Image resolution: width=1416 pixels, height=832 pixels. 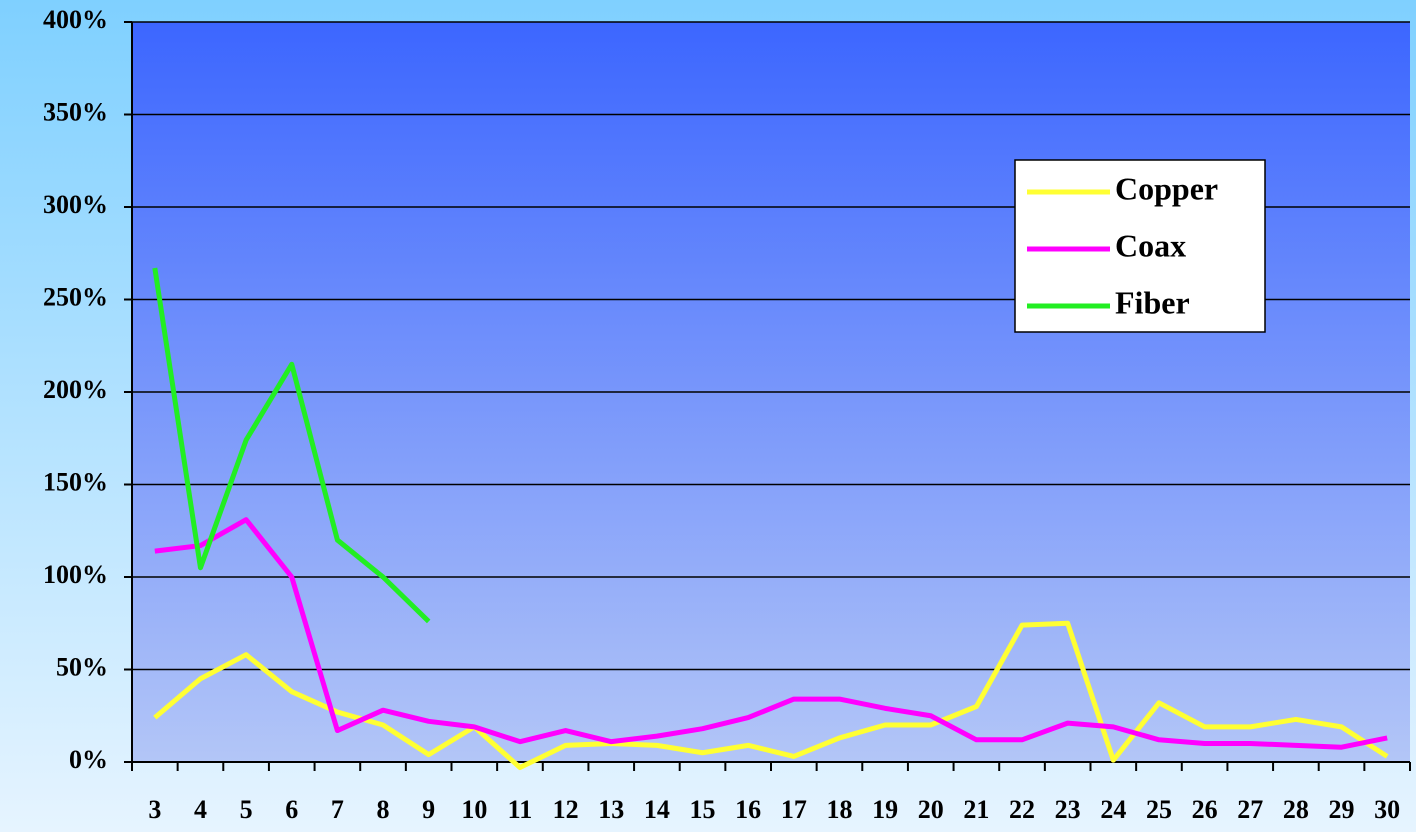 What do you see at coordinates (75, 204) in the screenshot?
I see `y-tick-label: 300%` at bounding box center [75, 204].